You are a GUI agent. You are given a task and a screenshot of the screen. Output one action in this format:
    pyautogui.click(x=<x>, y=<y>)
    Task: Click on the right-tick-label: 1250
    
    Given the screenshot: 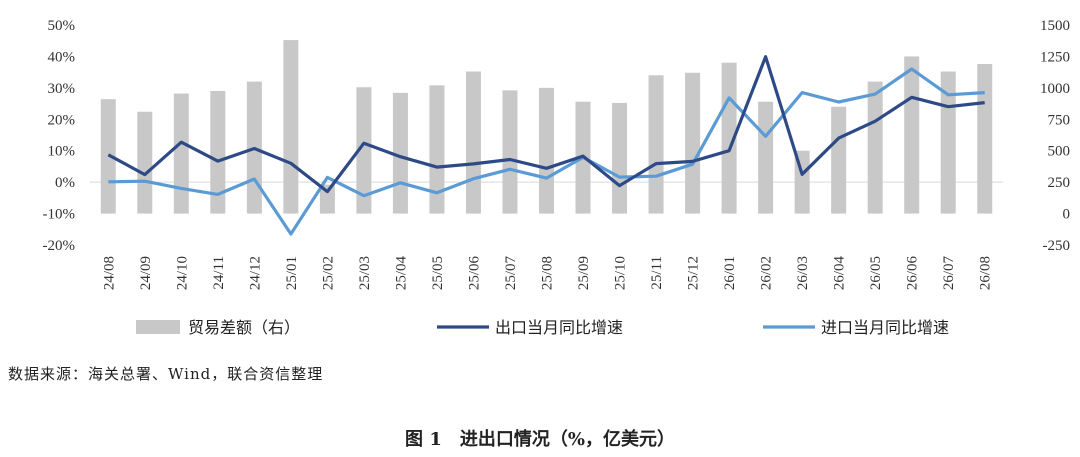 What is the action you would take?
    pyautogui.click(x=1055, y=57)
    